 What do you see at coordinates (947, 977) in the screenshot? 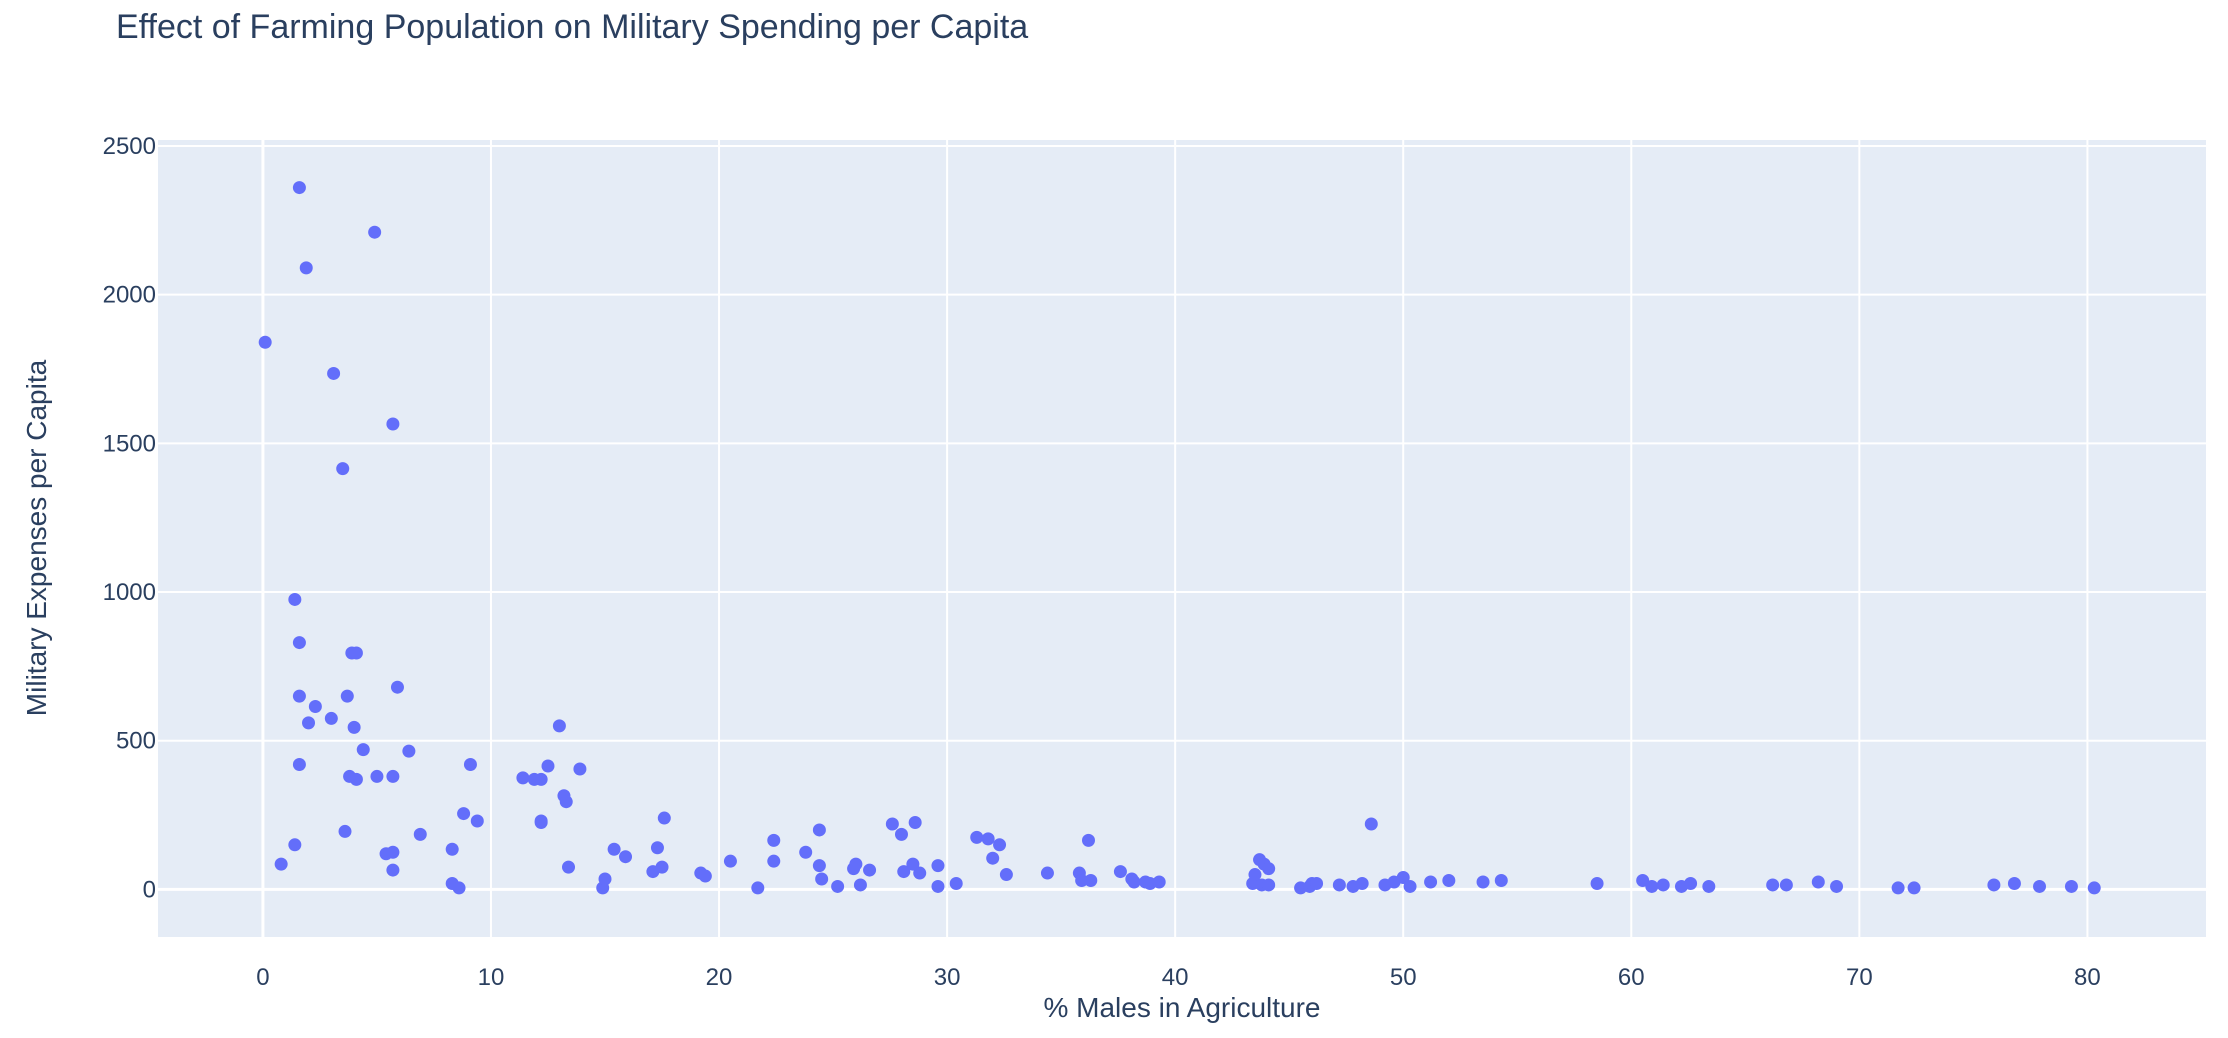
I see `x-tick-label: 30` at bounding box center [947, 977].